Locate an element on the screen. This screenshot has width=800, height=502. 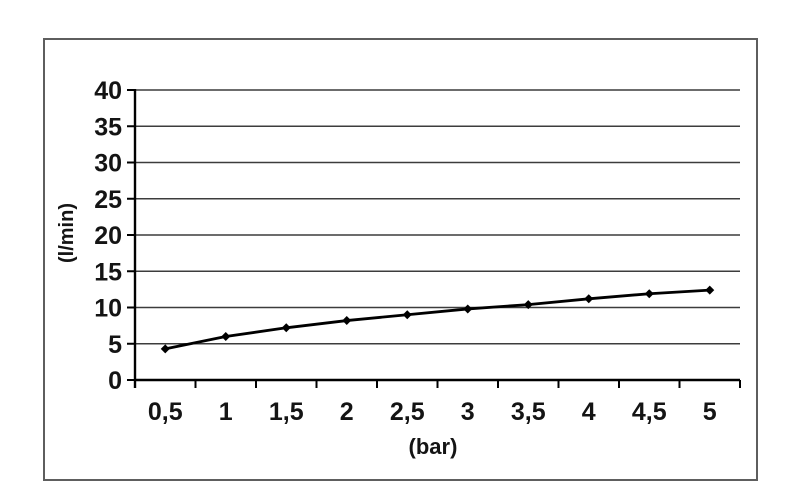
y-tick-label: 30 is located at coordinates (108, 164).